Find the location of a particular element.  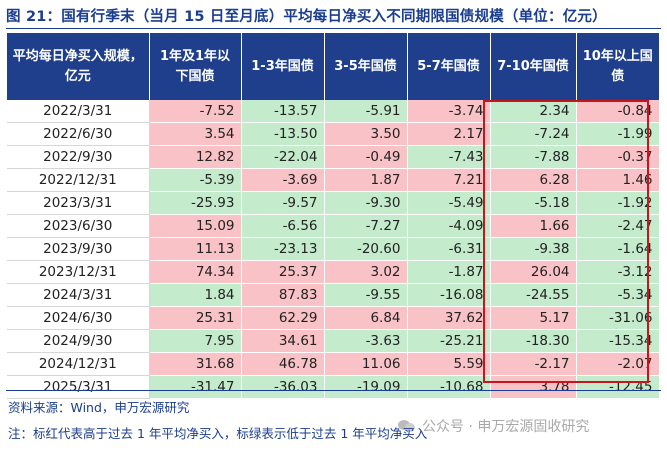

value-cell: -36.03 is located at coordinates (283, 387).